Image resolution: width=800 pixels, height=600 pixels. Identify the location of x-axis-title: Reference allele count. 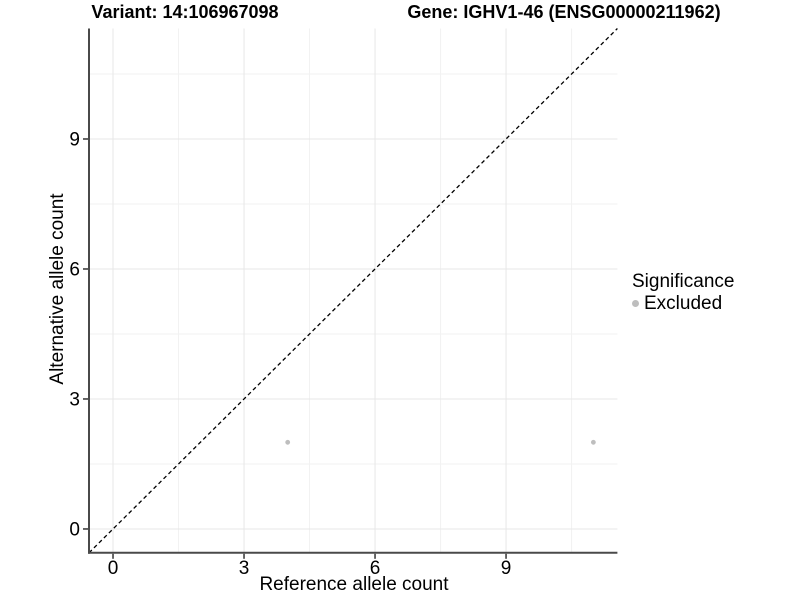
(354, 584).